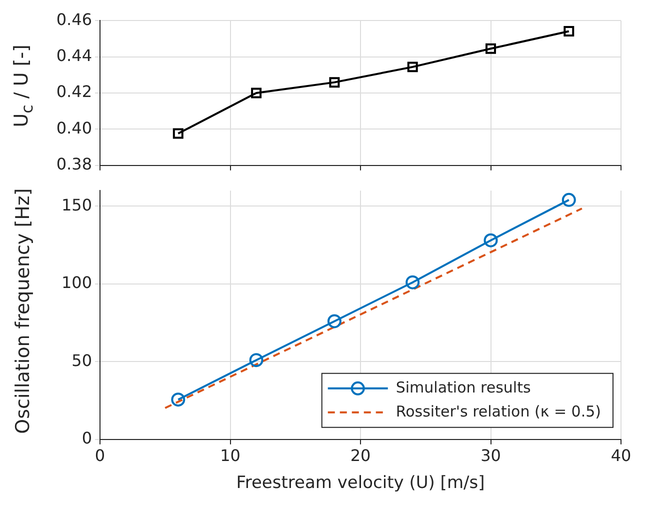  What do you see at coordinates (87, 438) in the screenshot?
I see `y-tick-label: 0` at bounding box center [87, 438].